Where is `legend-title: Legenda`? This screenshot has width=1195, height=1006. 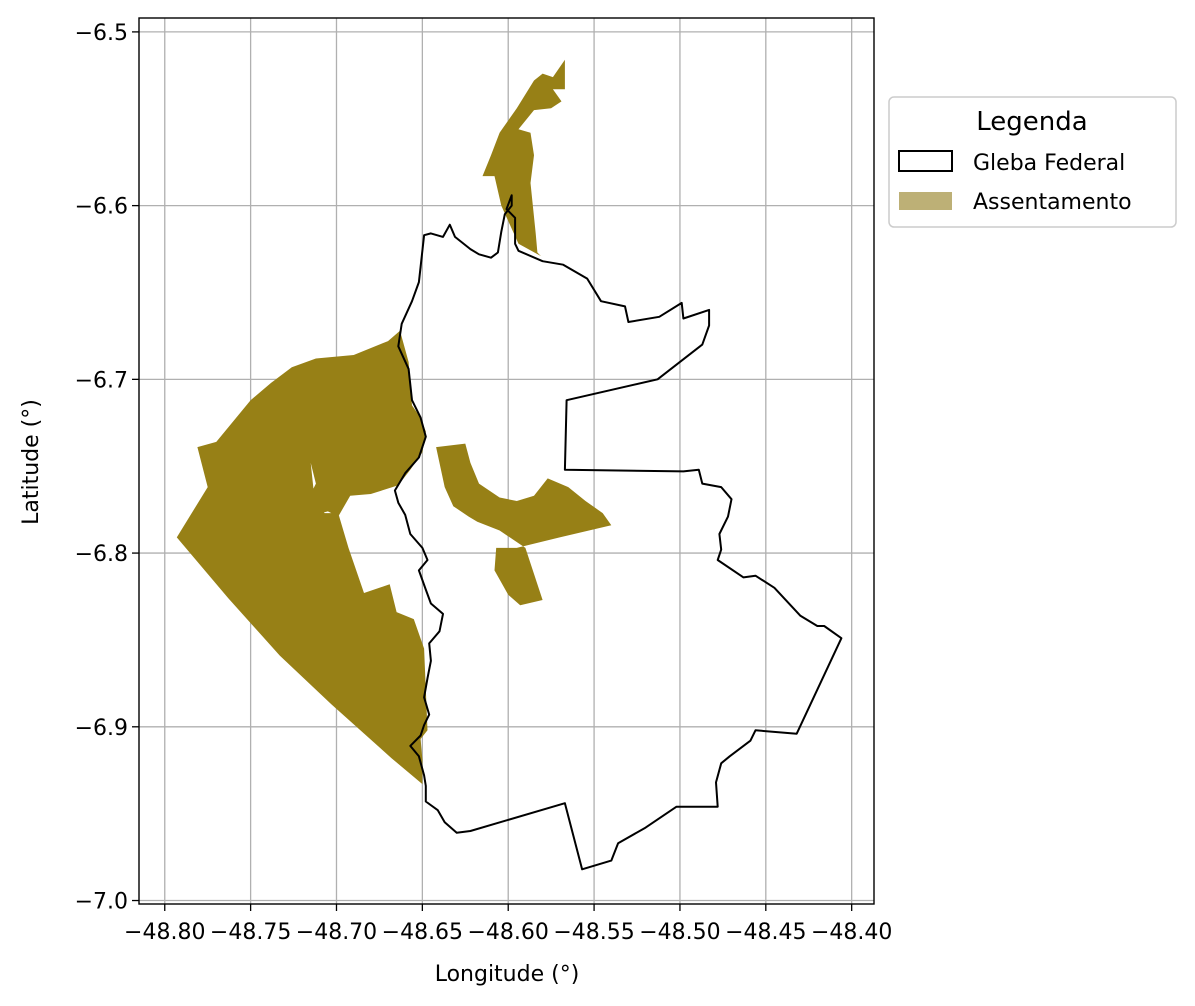 legend-title: Legenda is located at coordinates (1031, 122).